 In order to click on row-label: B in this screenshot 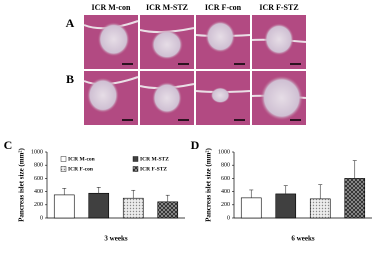, I will do `click(70, 79)`.